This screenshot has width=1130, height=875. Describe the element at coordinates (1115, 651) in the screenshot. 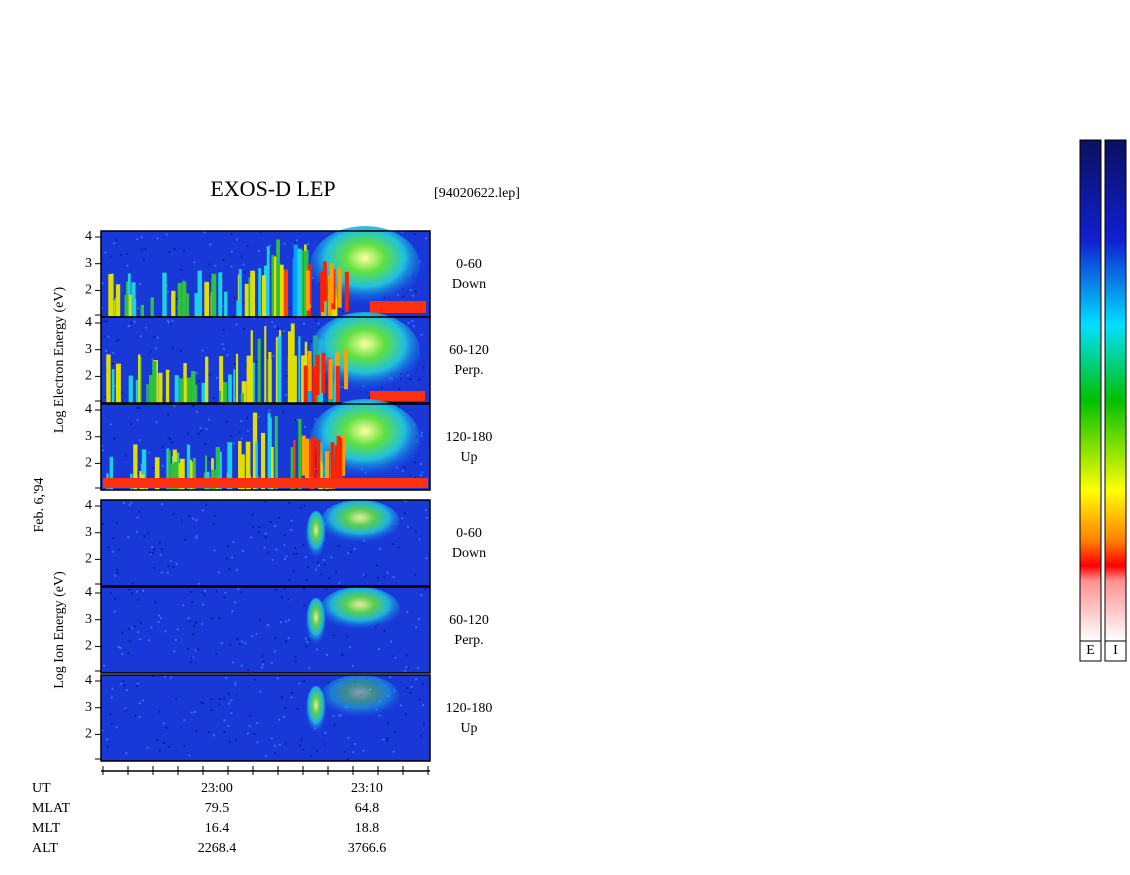

I see `colorbar-label-box` at that location.